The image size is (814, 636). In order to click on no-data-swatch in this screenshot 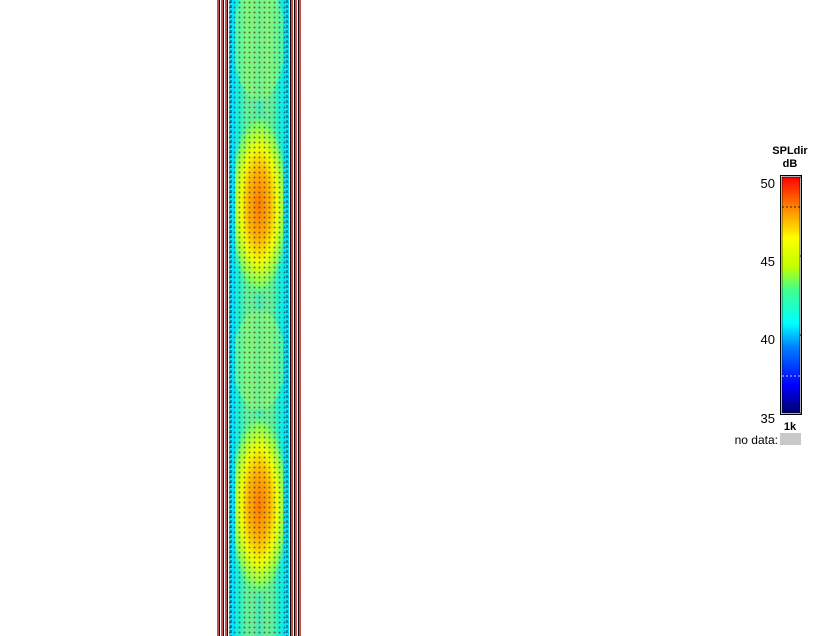, I will do `click(790, 439)`.